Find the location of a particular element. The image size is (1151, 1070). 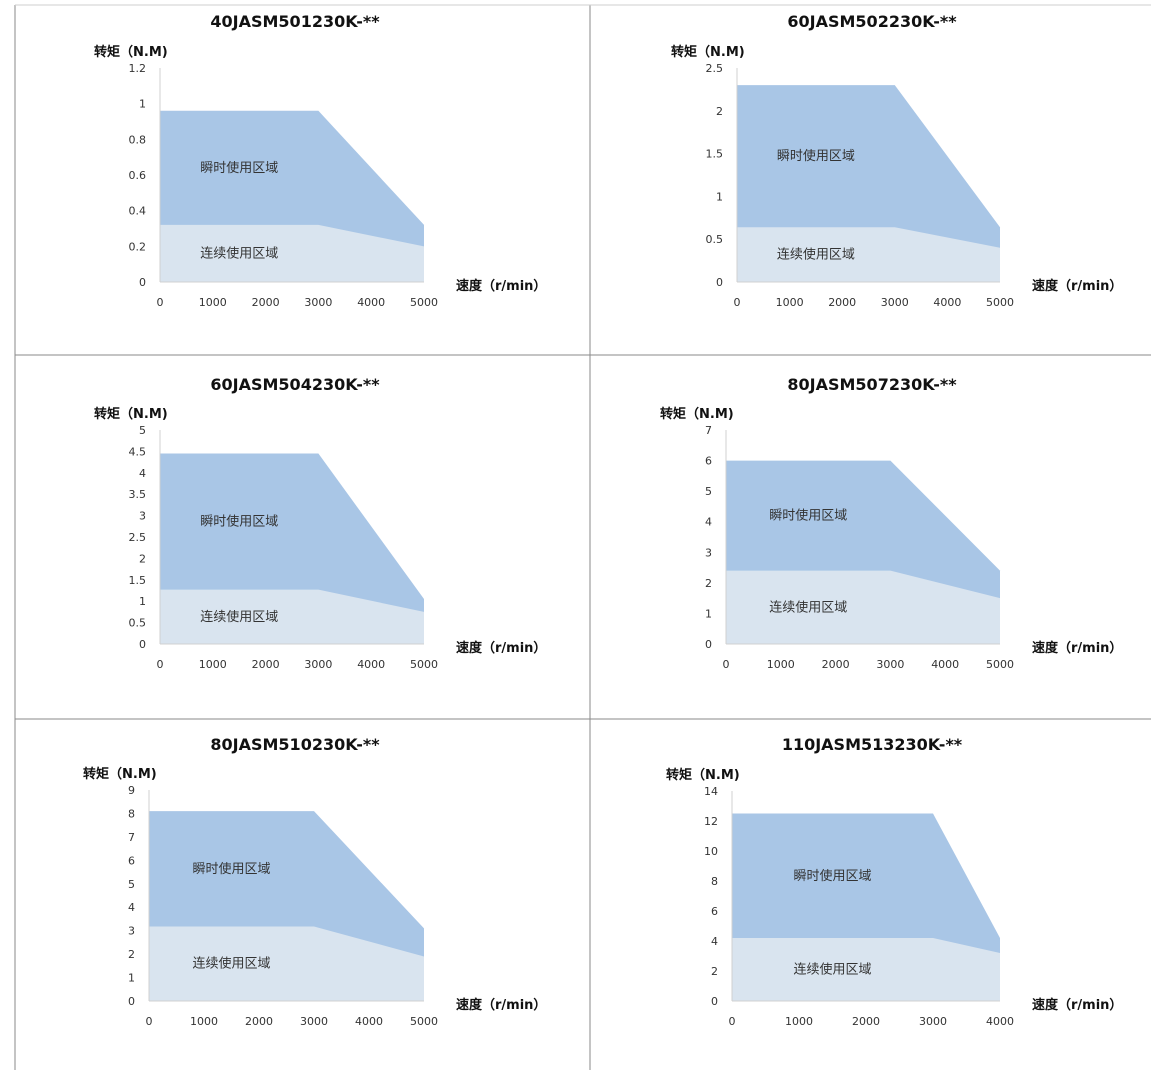

y-tick-label: 0.8 is located at coordinates (138, 139).